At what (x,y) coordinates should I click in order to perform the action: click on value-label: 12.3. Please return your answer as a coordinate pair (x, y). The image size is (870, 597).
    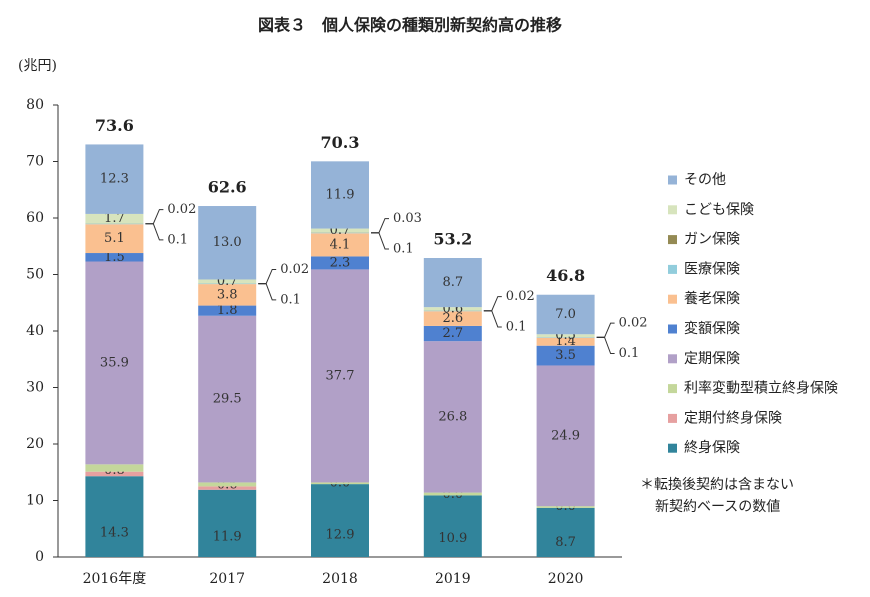
    Looking at the image, I should click on (114, 179).